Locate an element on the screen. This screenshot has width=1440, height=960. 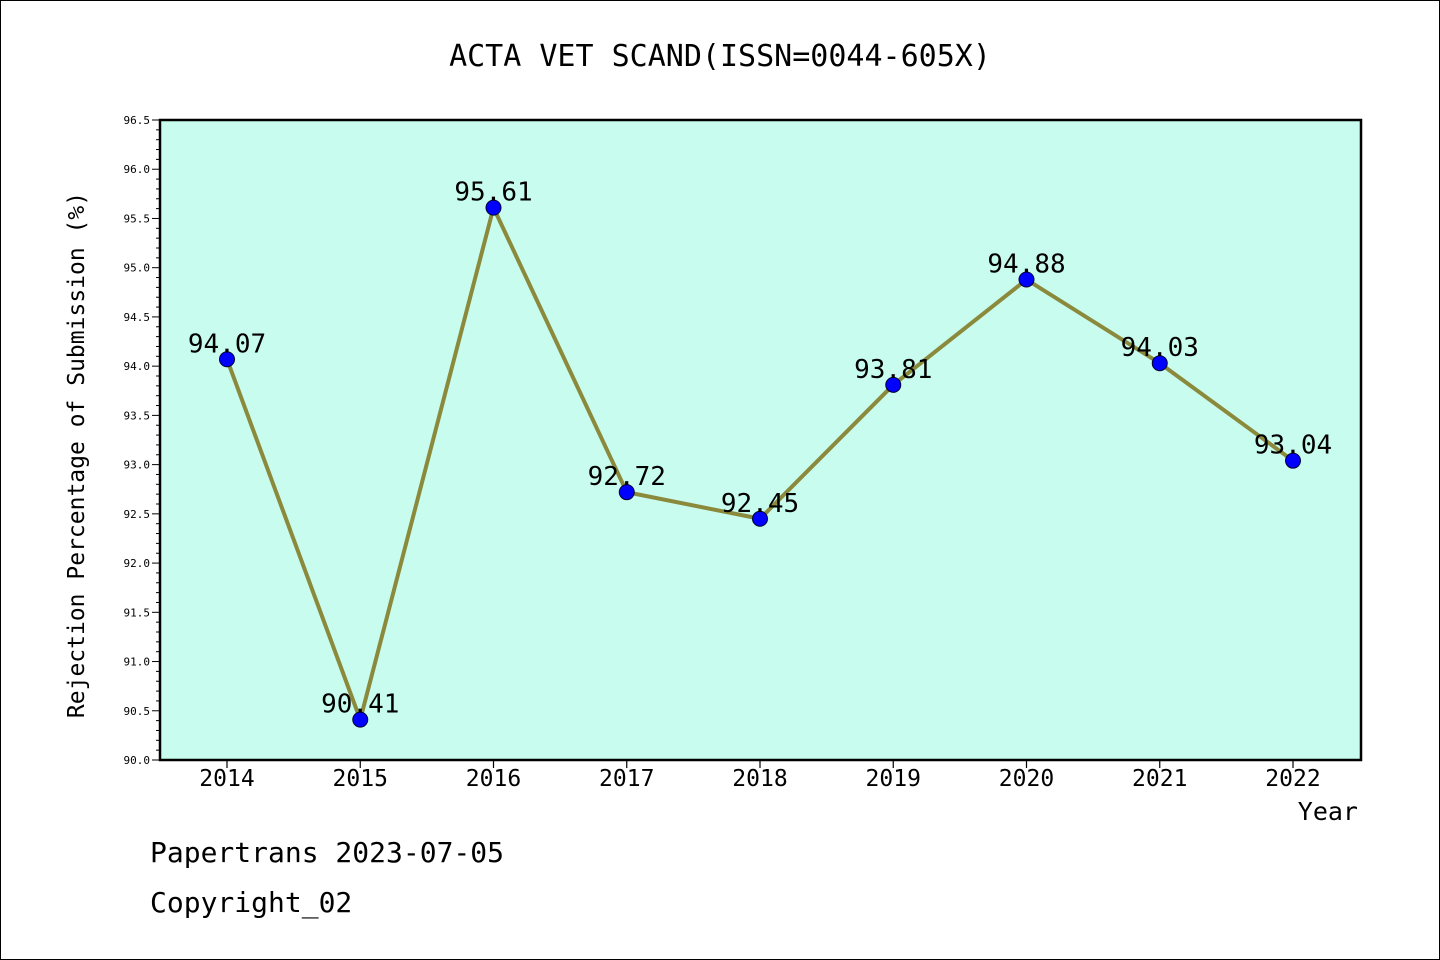
data-label: 93.04 is located at coordinates (1293, 446).